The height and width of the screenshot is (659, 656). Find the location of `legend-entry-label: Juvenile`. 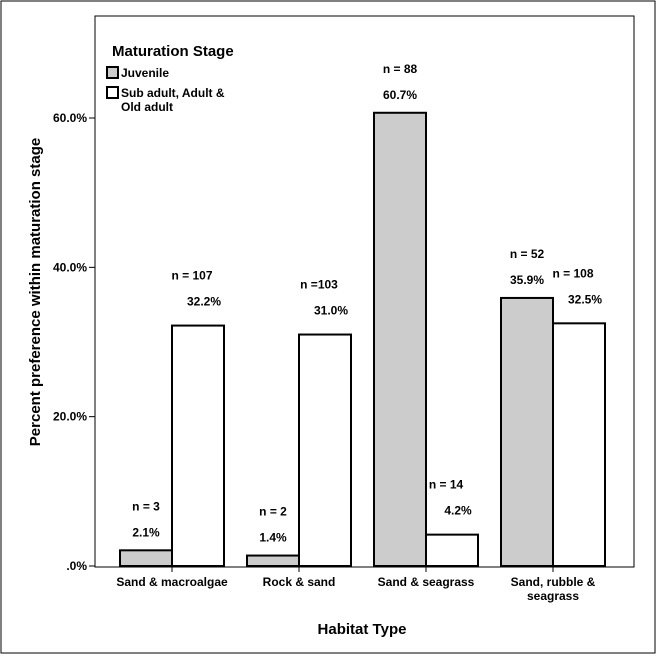

legend-entry-label: Juvenile is located at coordinates (145, 73).